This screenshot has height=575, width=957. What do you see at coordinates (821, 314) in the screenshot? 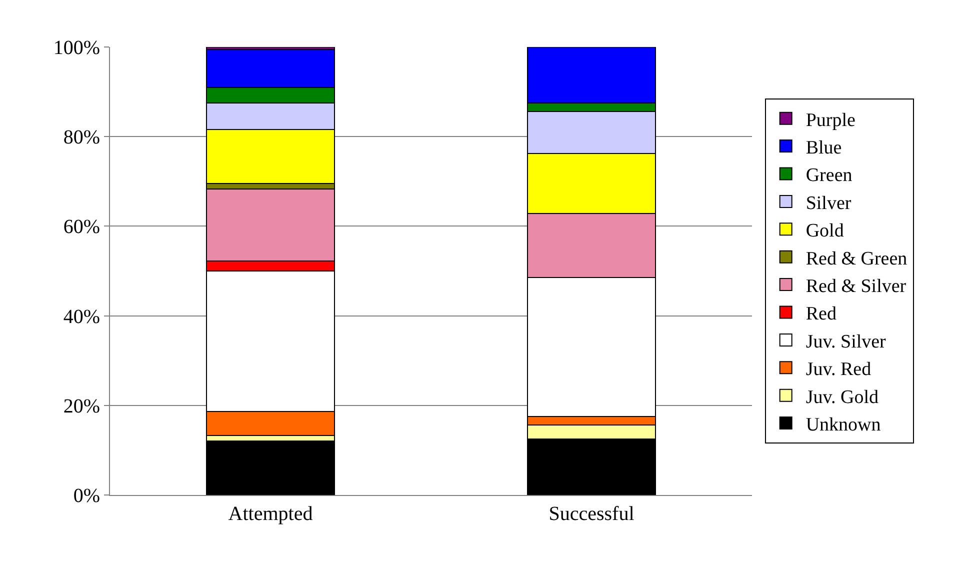
I see `legend-label: Red` at bounding box center [821, 314].